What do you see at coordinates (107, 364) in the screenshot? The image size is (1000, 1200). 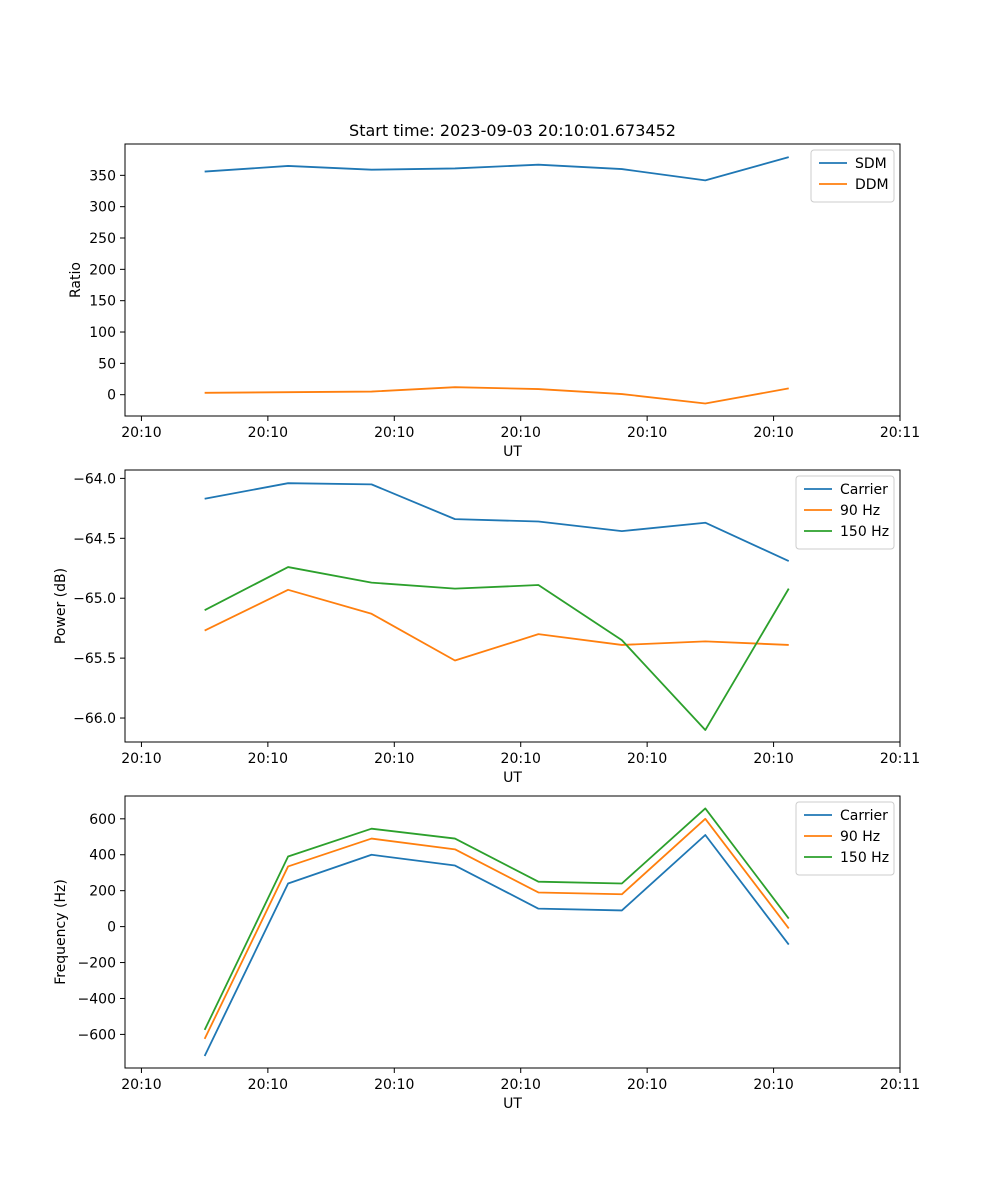 I see `y-tick-label: 50` at bounding box center [107, 364].